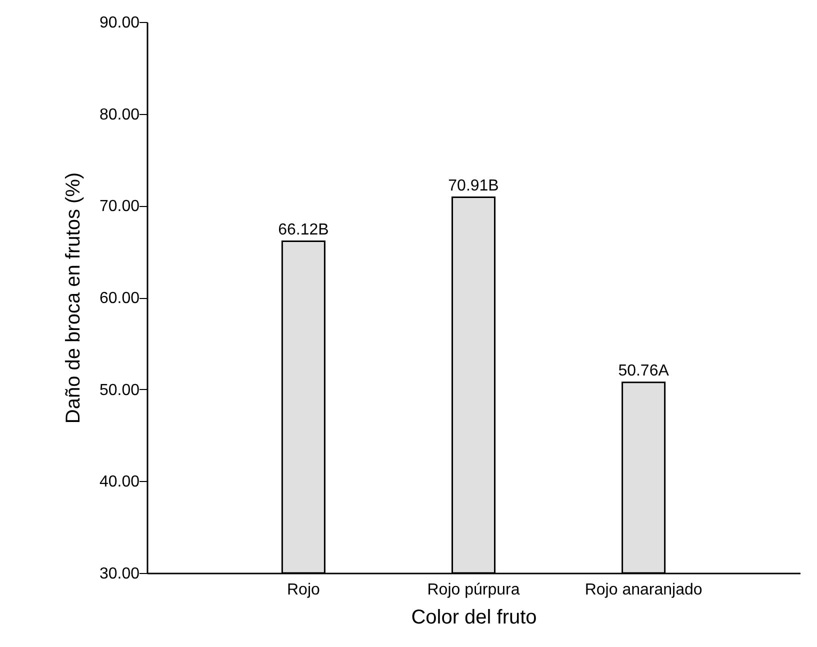  What do you see at coordinates (474, 617) in the screenshot?
I see `x-axis-title: Color del fruto` at bounding box center [474, 617].